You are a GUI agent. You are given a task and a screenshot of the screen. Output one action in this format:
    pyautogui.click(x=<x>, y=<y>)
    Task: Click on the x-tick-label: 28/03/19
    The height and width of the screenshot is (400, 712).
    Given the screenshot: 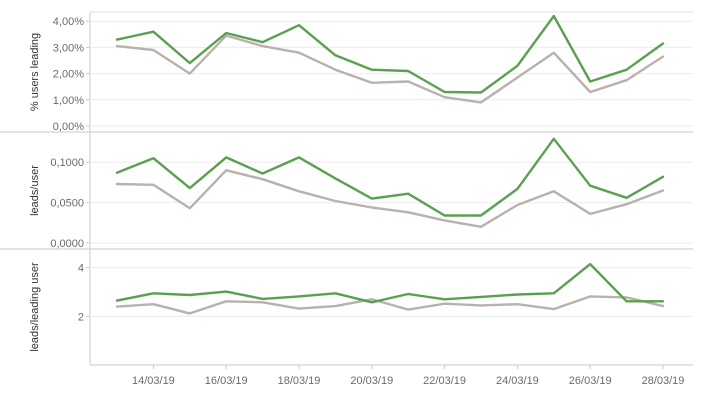 What is the action you would take?
    pyautogui.click(x=663, y=381)
    